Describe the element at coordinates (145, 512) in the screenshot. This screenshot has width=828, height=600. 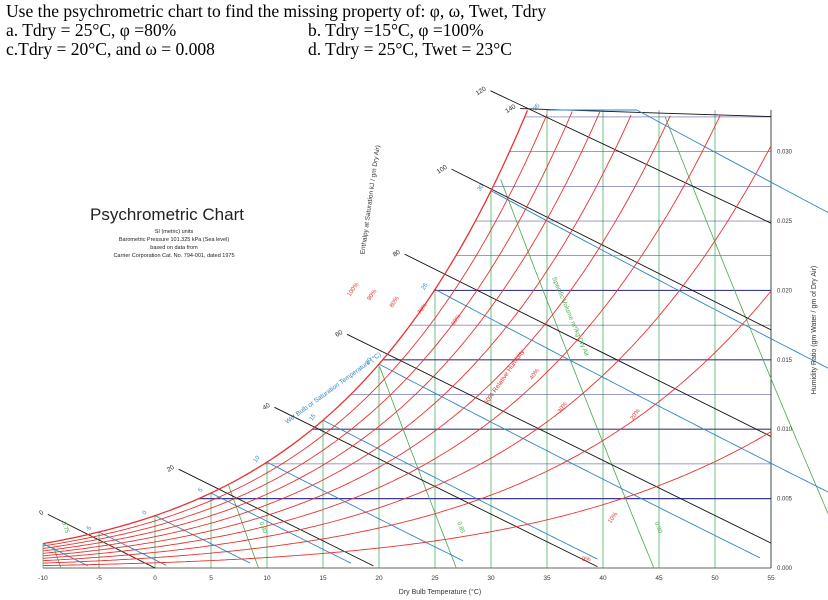
I see `wet-bulb-label: 0` at that location.